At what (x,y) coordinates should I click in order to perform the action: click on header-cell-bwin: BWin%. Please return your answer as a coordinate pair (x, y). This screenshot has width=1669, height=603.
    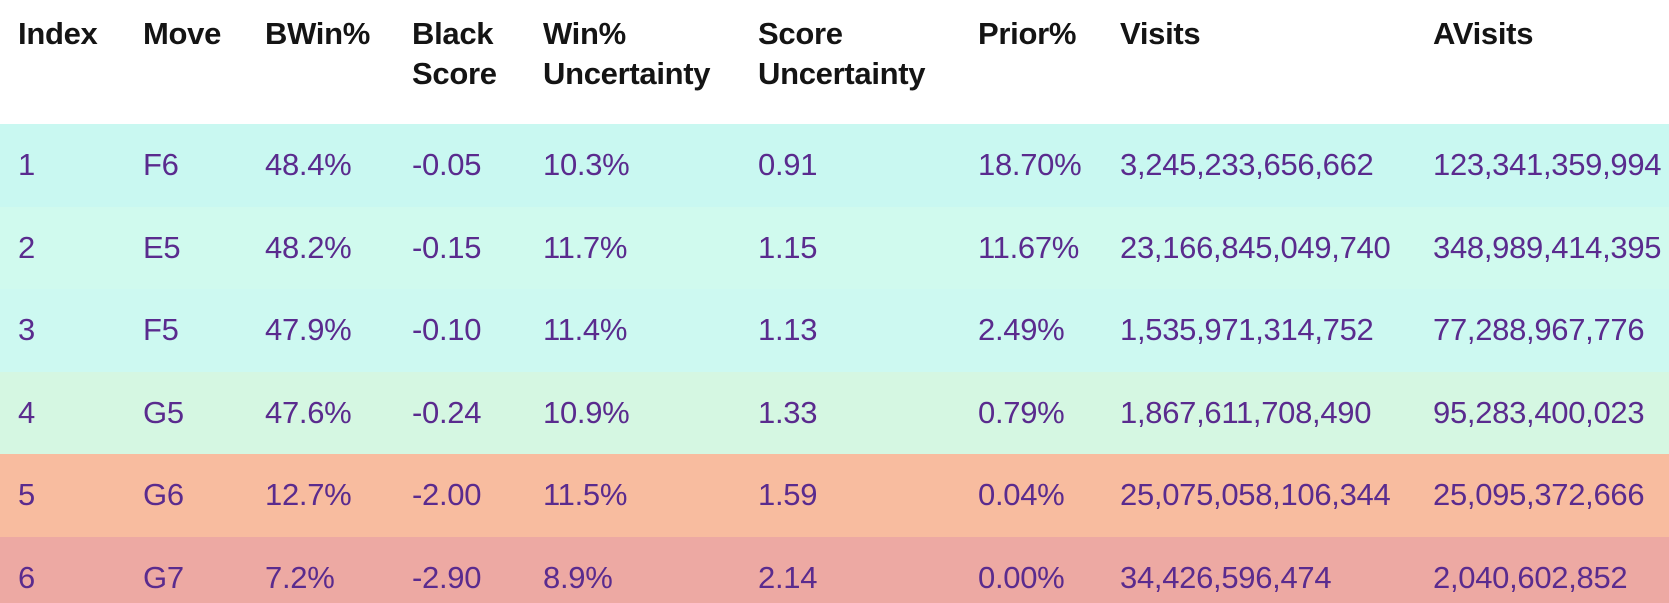
    Looking at the image, I should click on (338, 62).